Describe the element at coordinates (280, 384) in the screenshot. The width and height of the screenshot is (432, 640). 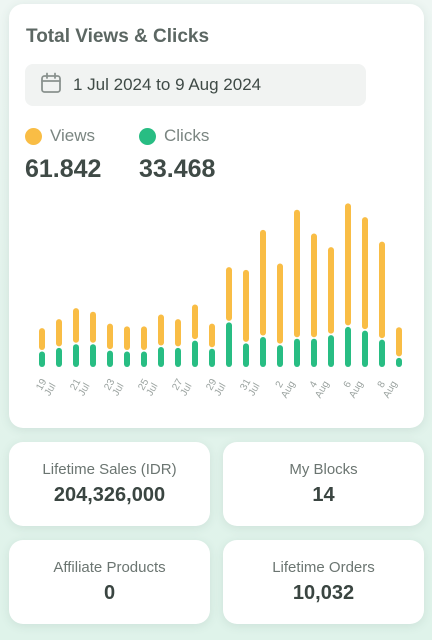
I see `x-tick-day: 2` at that location.